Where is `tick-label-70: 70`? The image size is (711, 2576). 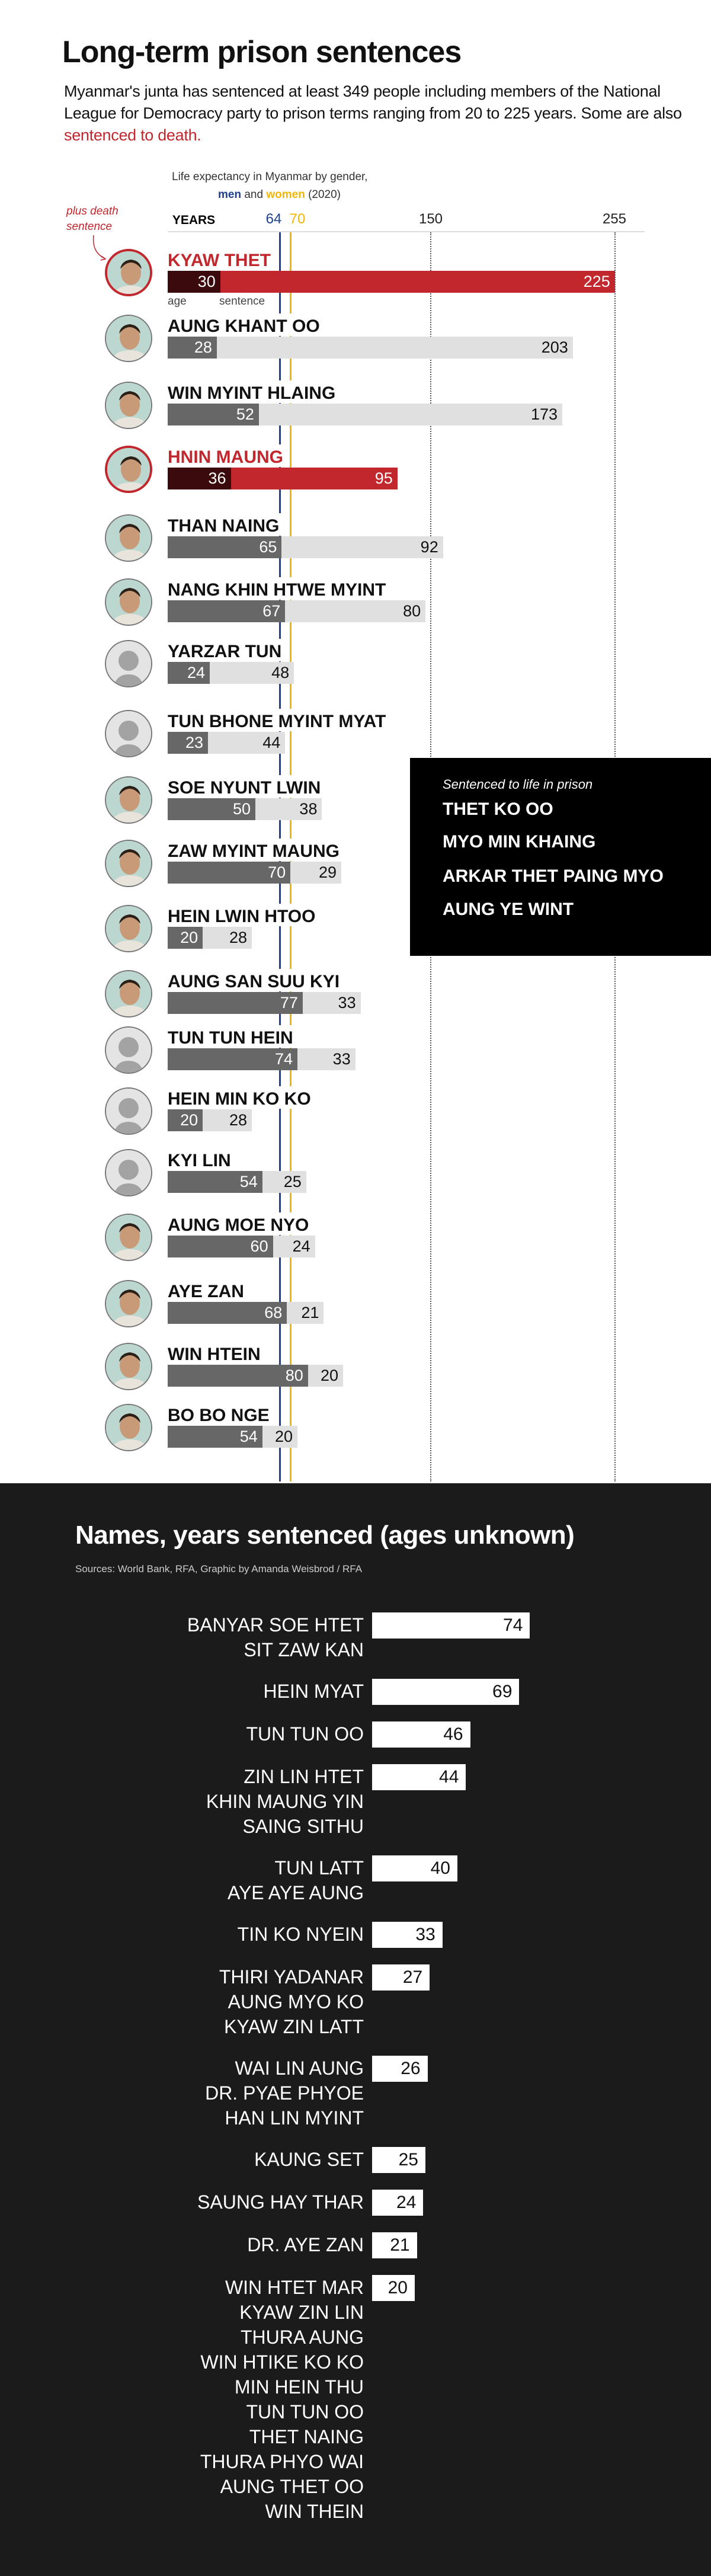 tick-label-70: 70 is located at coordinates (297, 219).